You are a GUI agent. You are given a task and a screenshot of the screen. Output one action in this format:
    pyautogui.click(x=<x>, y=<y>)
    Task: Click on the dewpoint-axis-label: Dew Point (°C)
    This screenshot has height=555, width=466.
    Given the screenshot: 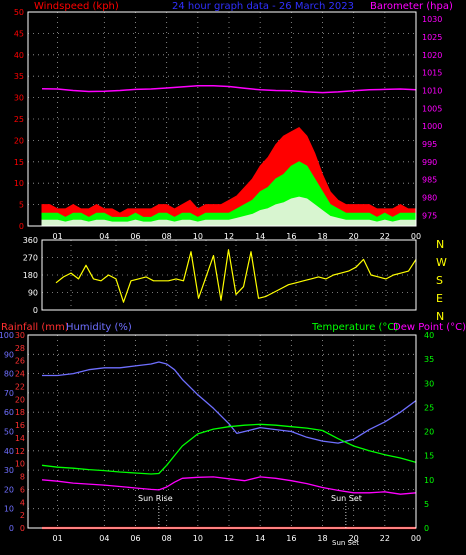 What is the action you would take?
    pyautogui.click(x=429, y=327)
    